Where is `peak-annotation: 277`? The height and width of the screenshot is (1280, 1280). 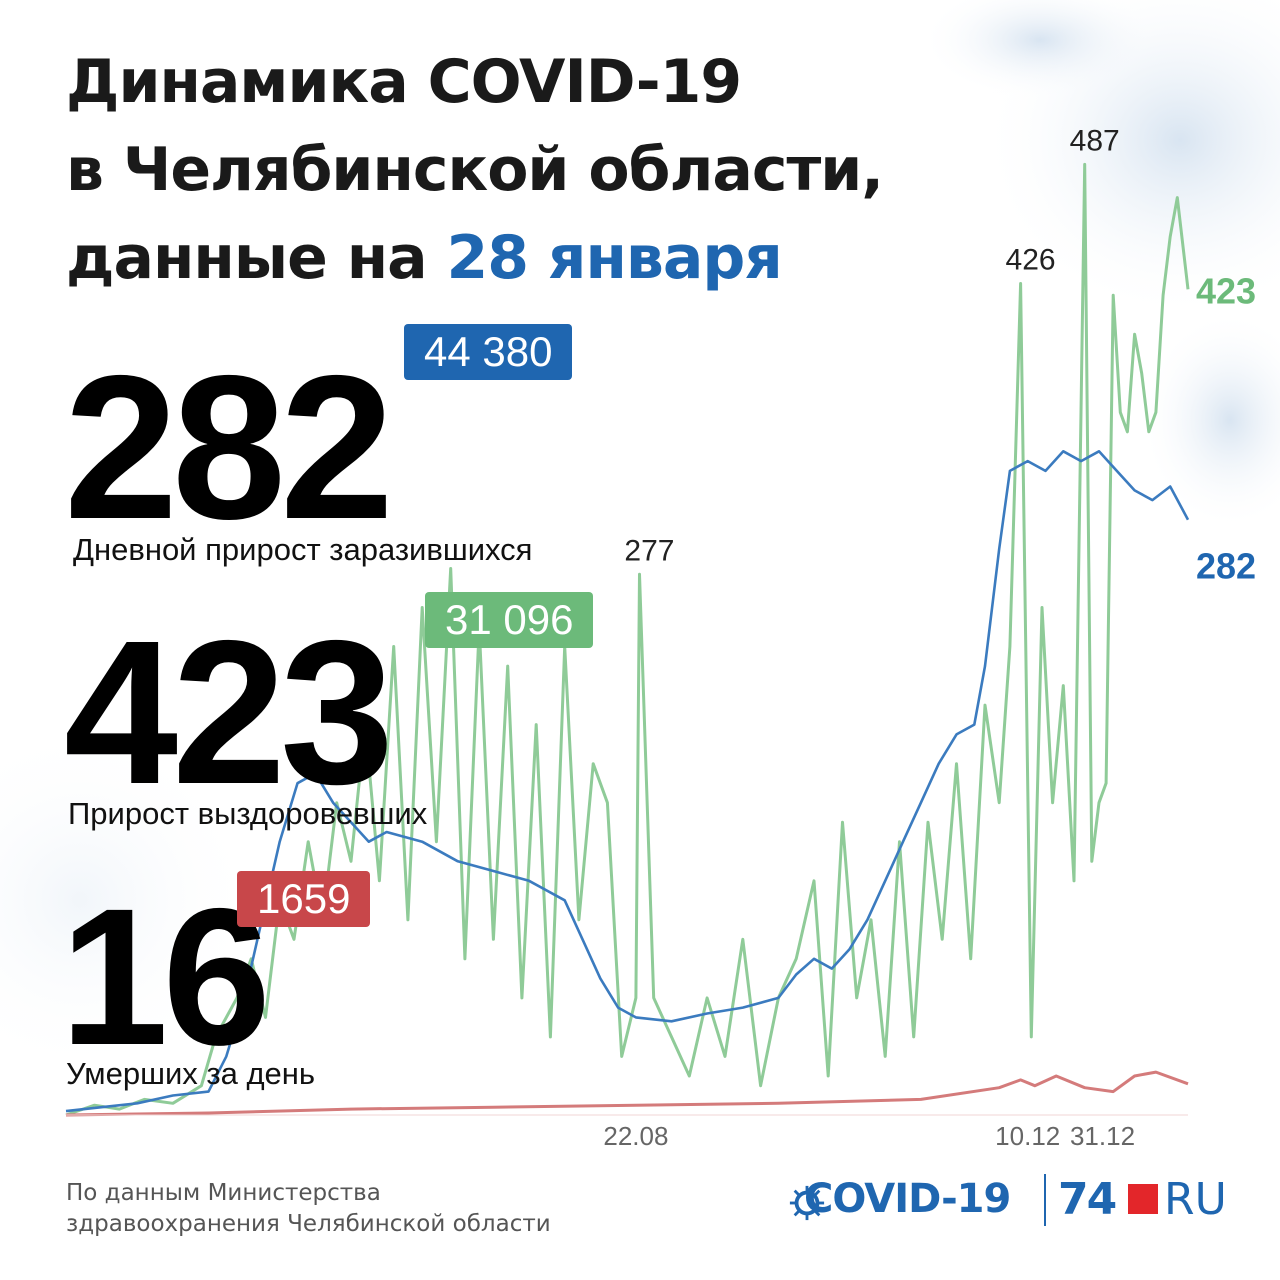 peak-annotation: 277 is located at coordinates (649, 550).